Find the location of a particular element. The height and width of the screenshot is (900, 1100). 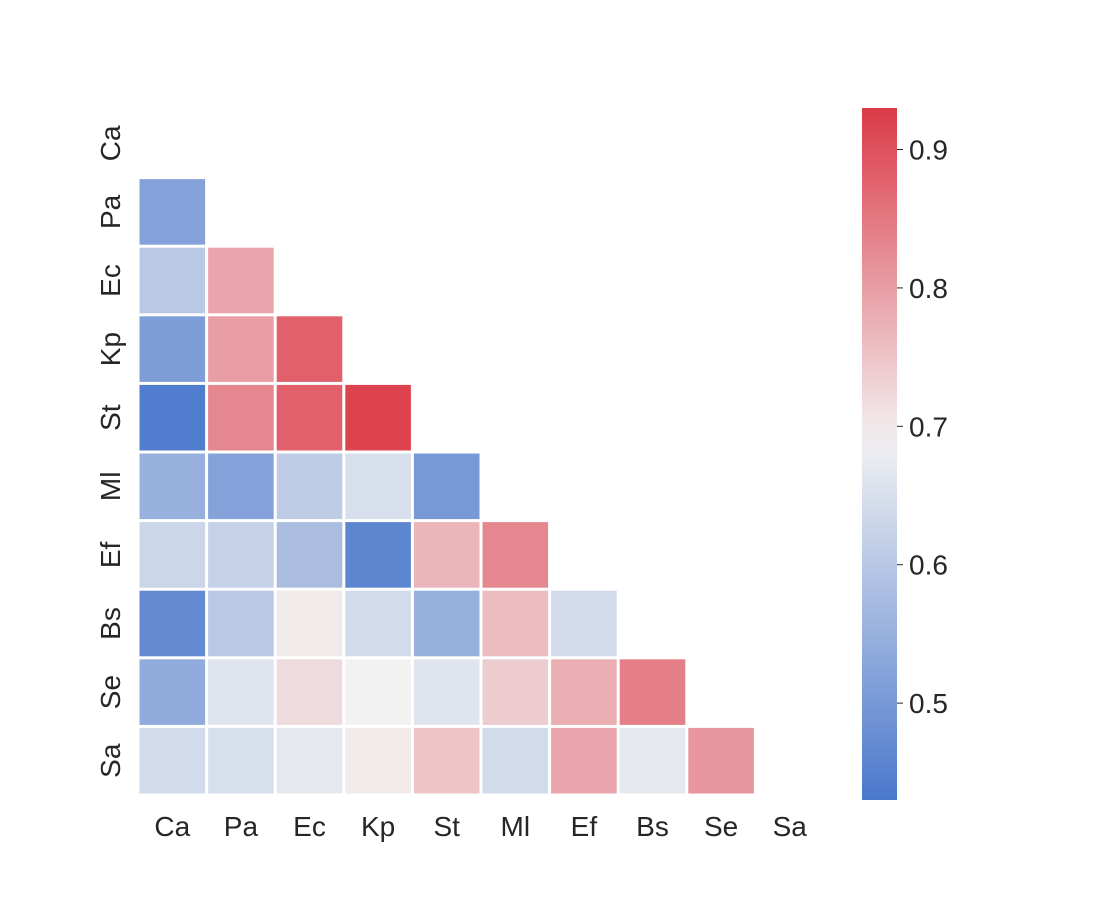

heatmap-cell-ef-pa is located at coordinates (241, 555).